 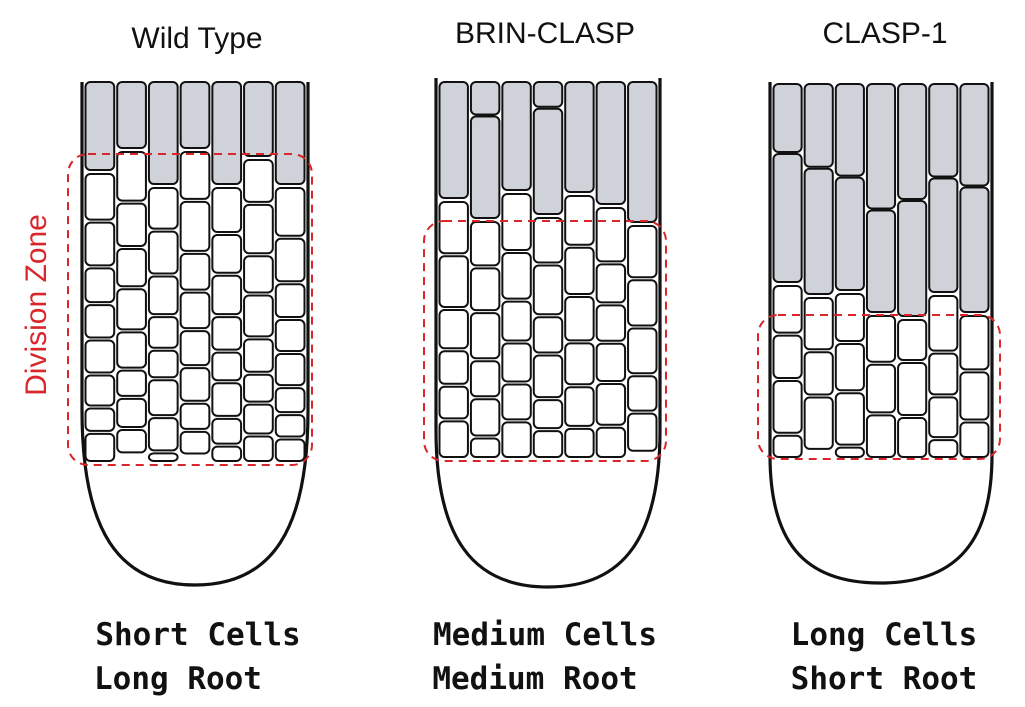 I want to click on division-zone-outline, so click(x=879, y=387).